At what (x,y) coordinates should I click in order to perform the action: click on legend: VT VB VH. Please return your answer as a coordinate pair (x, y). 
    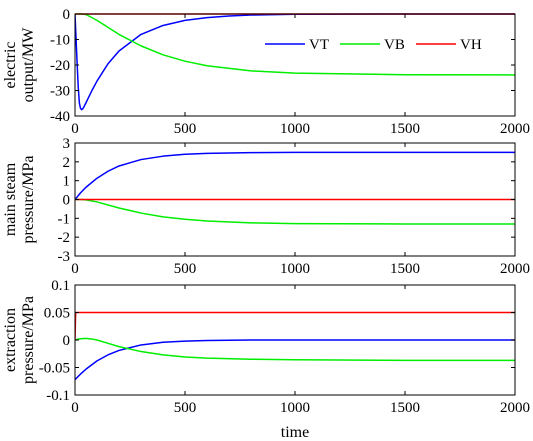
    Looking at the image, I should click on (373, 45).